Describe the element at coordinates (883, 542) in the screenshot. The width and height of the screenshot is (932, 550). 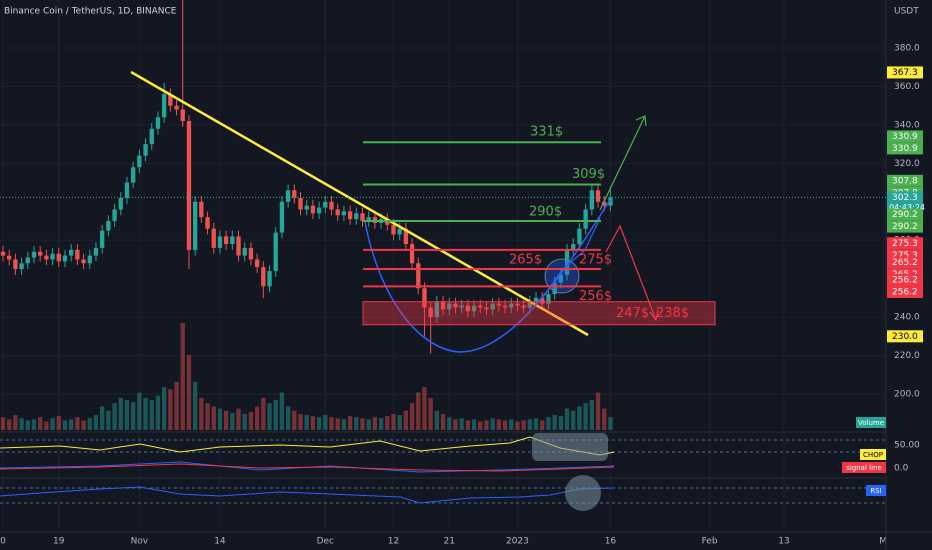
I see `x-tick-label: M` at that location.